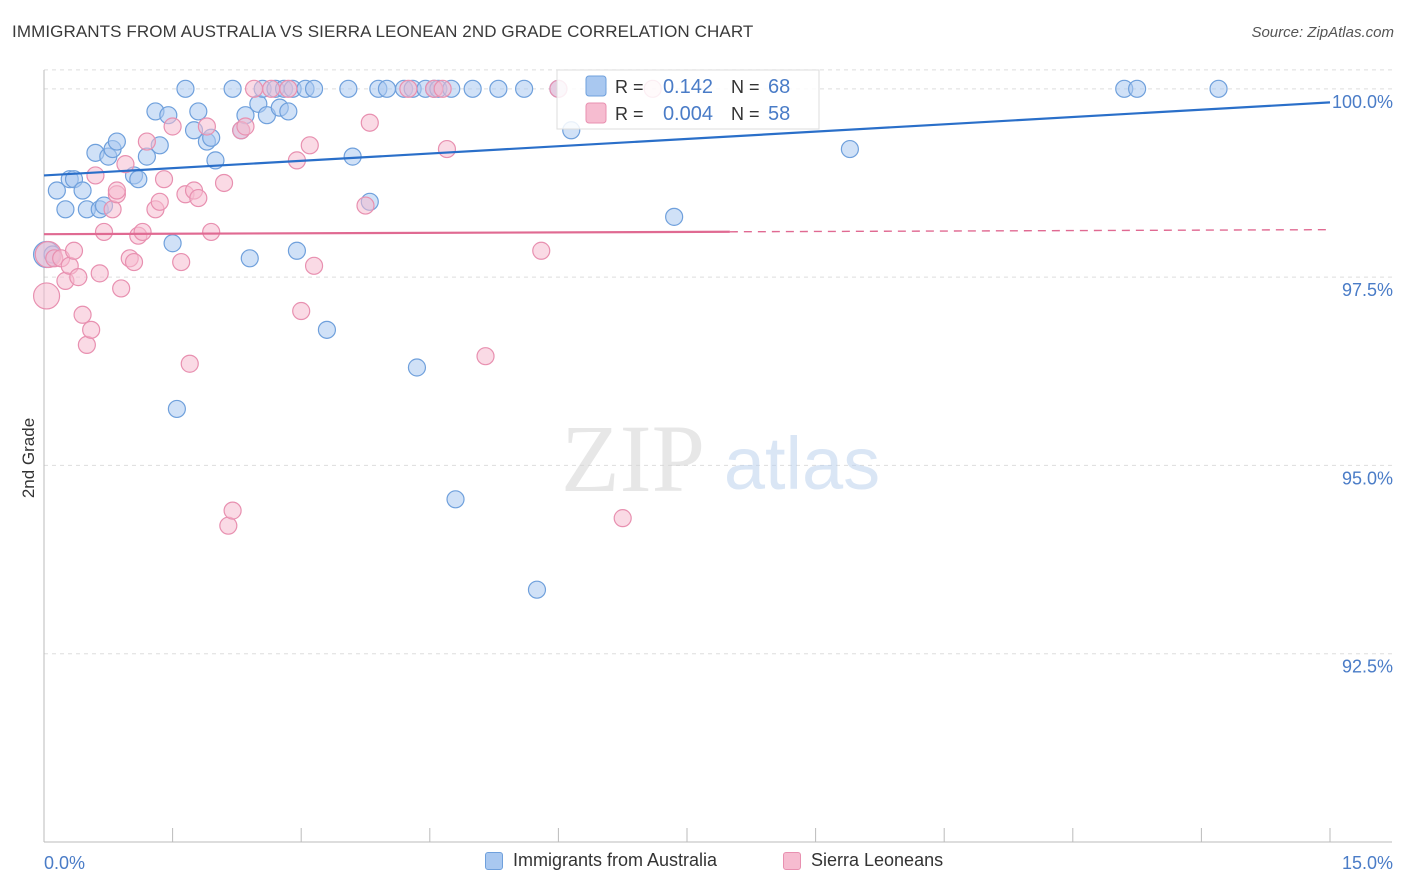  Describe the element at coordinates (1367, 863) in the screenshot. I see `x-tick-label-end: 15.0%` at that location.